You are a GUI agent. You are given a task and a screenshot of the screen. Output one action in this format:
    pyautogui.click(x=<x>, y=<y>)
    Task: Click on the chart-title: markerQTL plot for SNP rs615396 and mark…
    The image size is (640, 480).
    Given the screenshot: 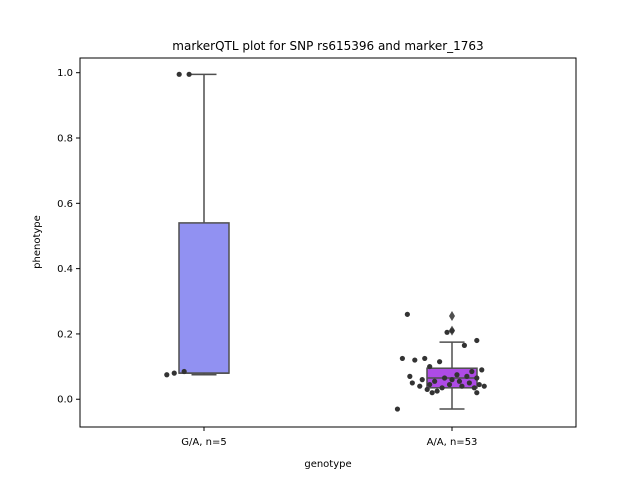 What is the action you would take?
    pyautogui.click(x=327, y=46)
    